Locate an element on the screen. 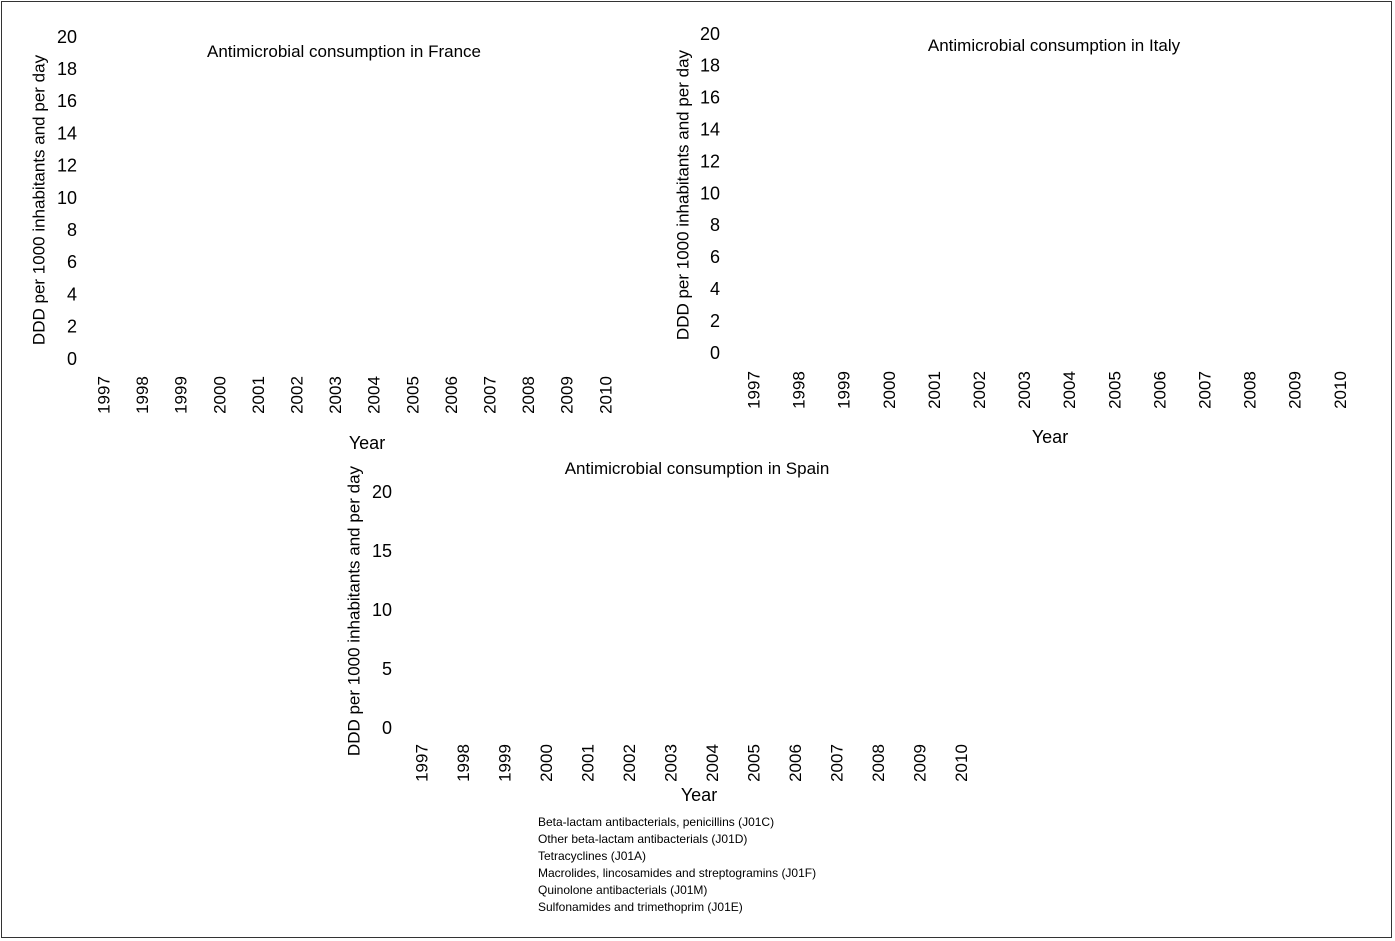 The width and height of the screenshot is (1395, 941). legend-item: Tetracyclines (J01A) is located at coordinates (592, 856).